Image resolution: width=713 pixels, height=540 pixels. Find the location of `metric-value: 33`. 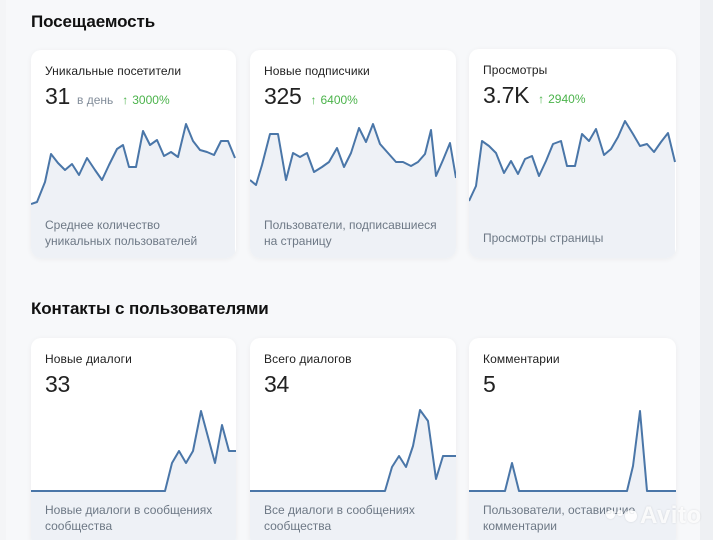

metric-value: 33 is located at coordinates (57, 384).